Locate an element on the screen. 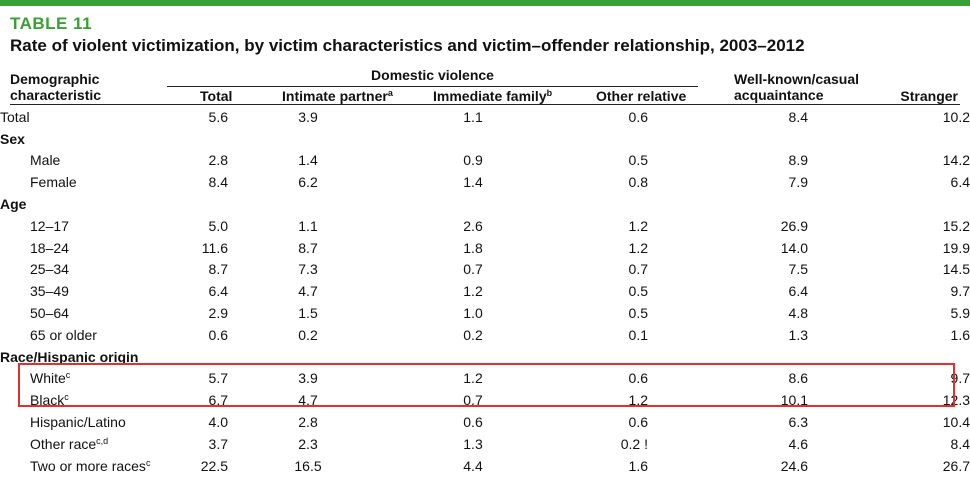  section-row: Sex is located at coordinates (485, 139).